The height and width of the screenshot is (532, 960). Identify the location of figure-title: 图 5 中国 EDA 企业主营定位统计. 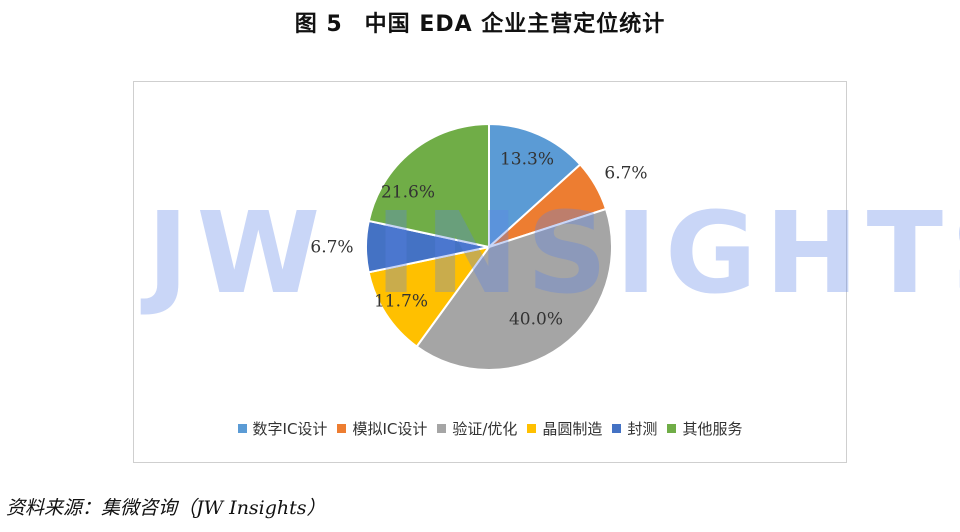
(480, 22).